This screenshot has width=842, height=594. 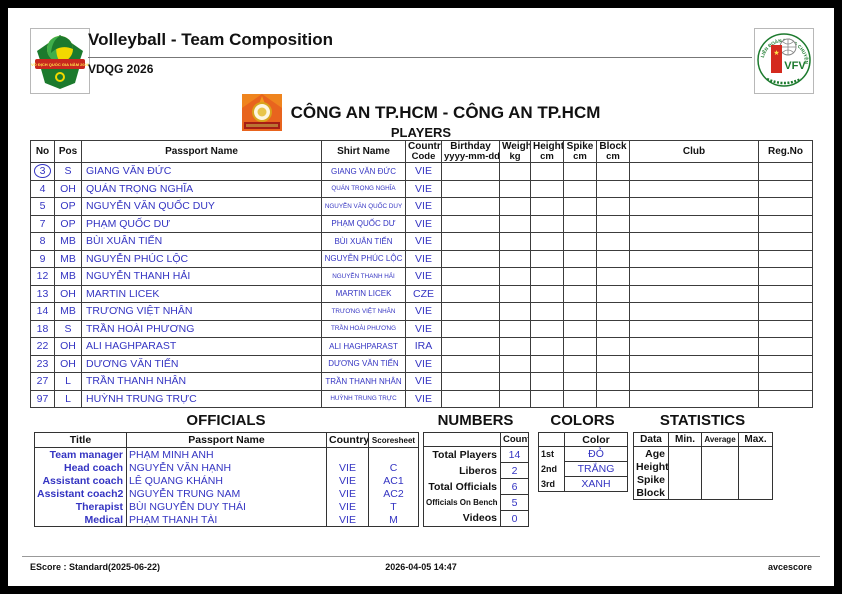 I want to click on official-passport-name: BÙI NGUYỄN DUY THÁI, so click(x=226, y=506).